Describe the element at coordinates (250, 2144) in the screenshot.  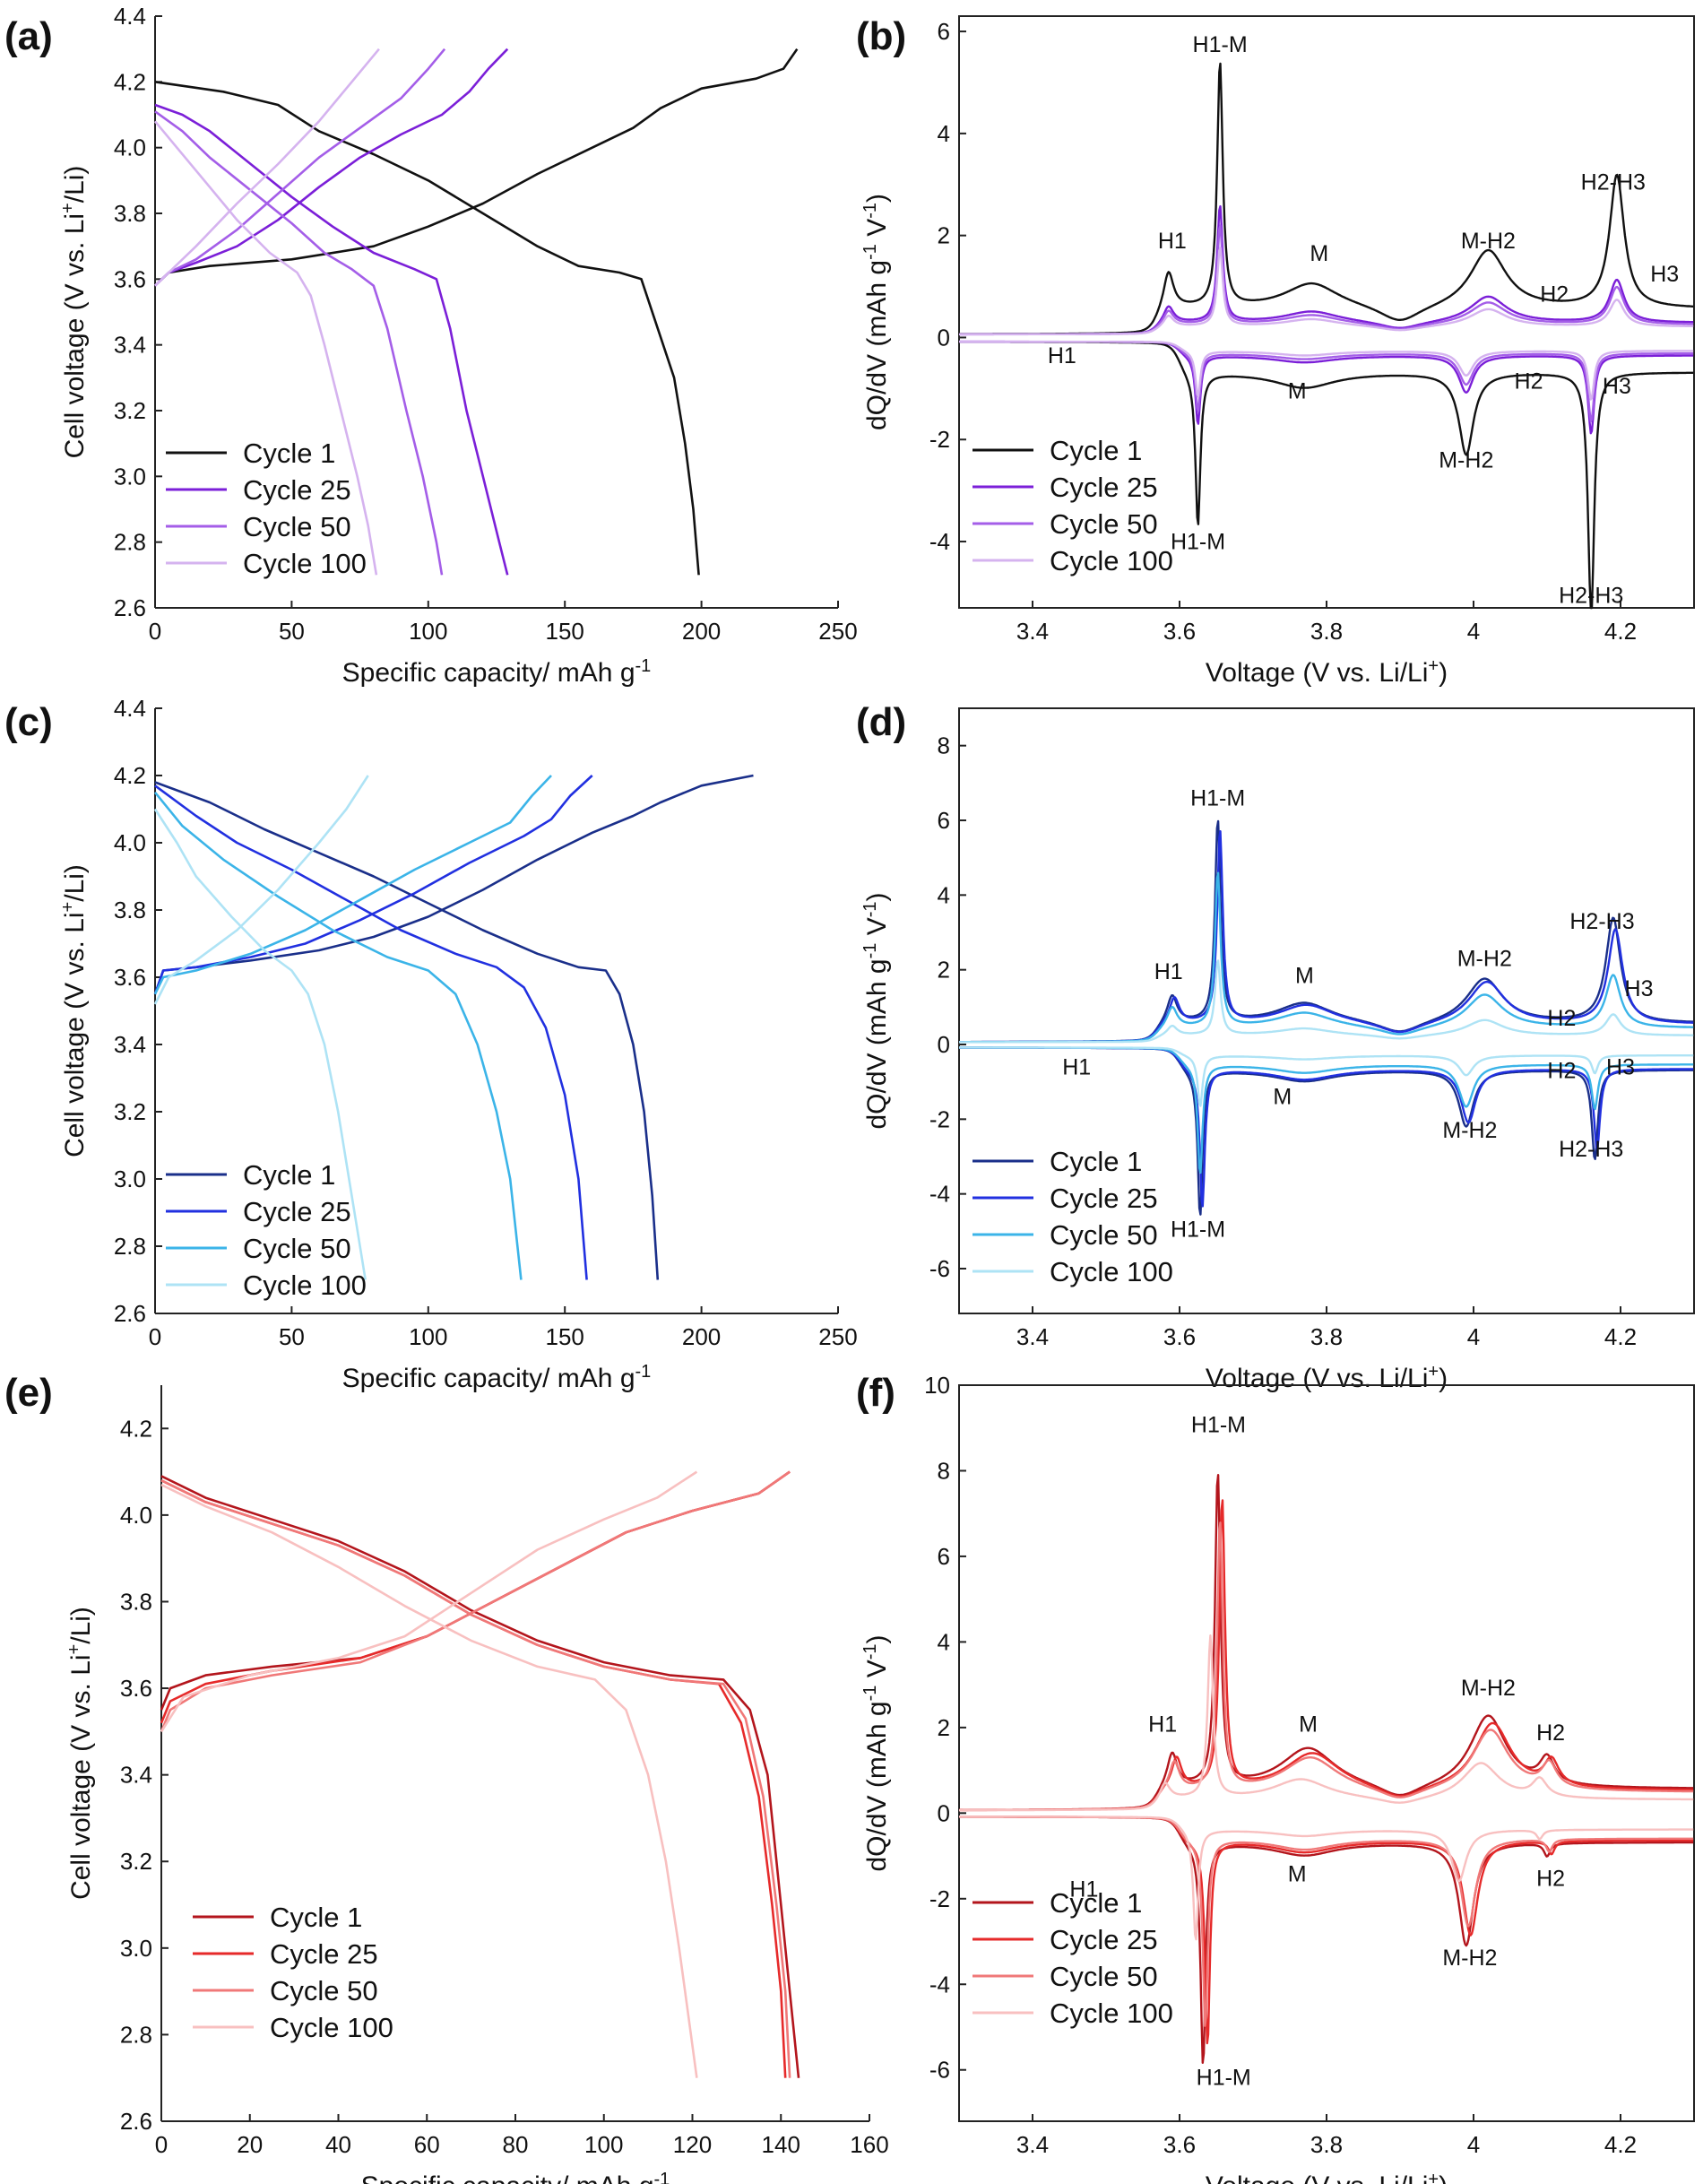
I see `x-tick-label: 20` at that location.